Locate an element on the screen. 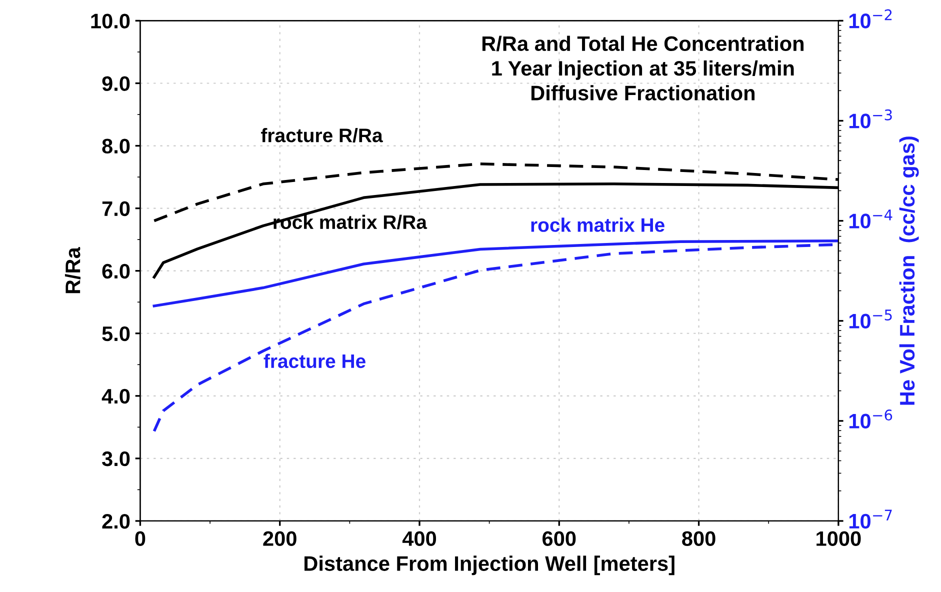 This screenshot has height=592, width=941. y2-axis-title: He Vol Fraction (cc/cc gas) is located at coordinates (909, 270).